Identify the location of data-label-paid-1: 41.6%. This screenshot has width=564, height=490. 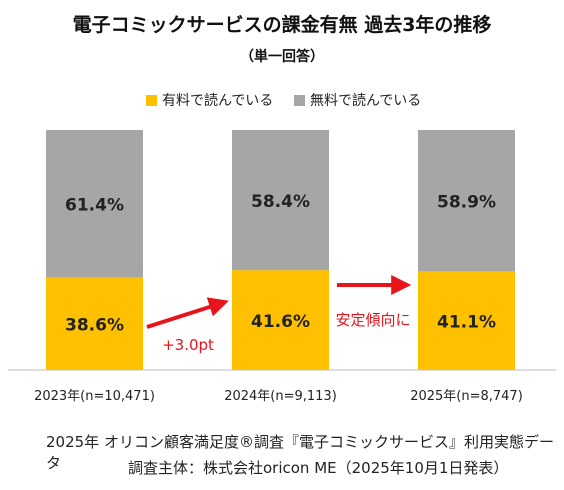
(280, 322).